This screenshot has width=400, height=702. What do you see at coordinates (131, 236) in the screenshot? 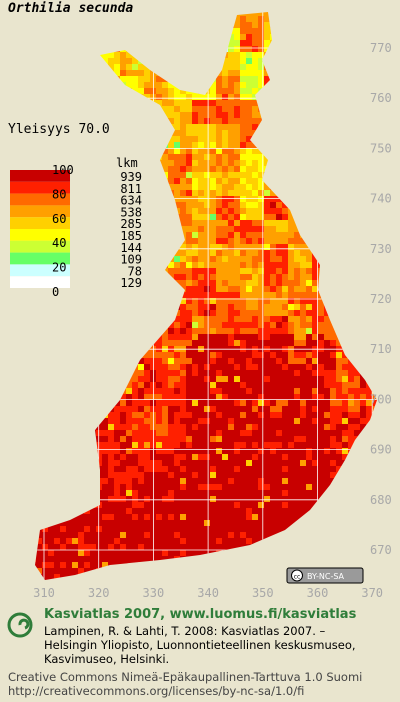
I see `legend-count: 185` at bounding box center [131, 236].